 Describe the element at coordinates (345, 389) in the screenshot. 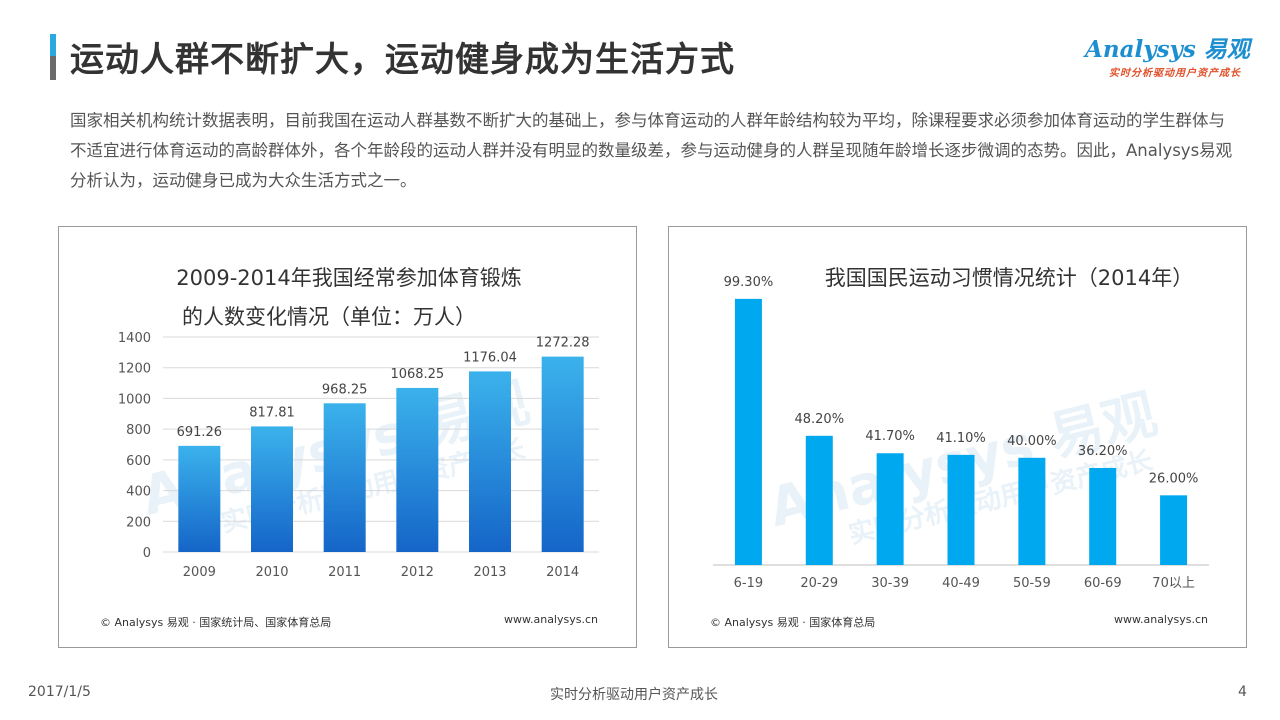

I see `data-label: 968.25` at that location.